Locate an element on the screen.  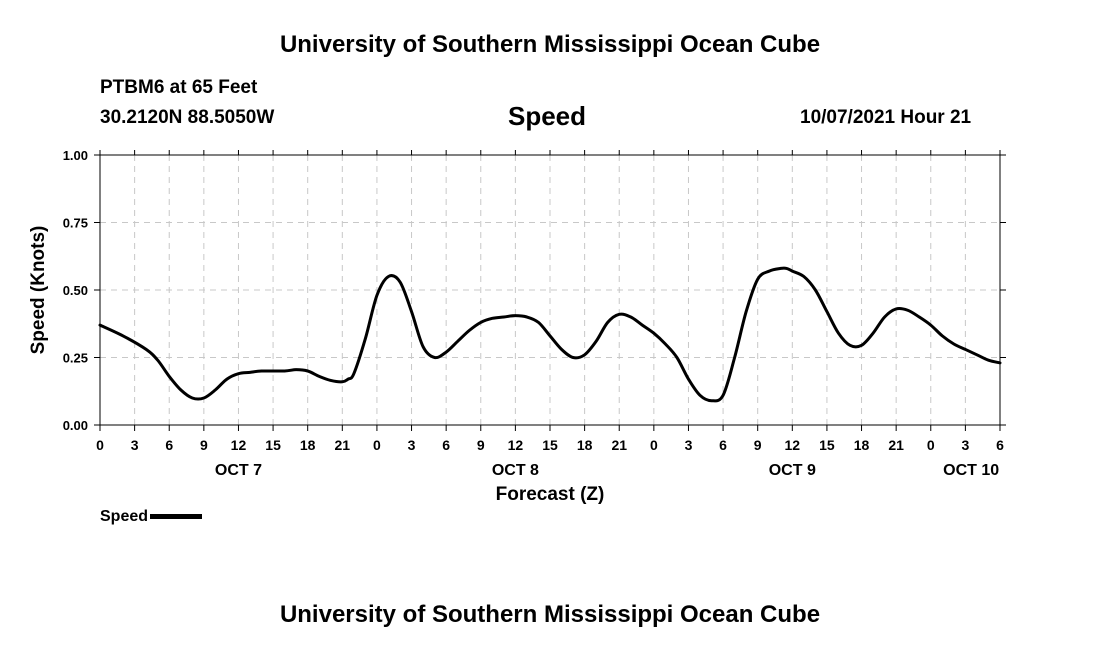
date-label: OCT 9 is located at coordinates (792, 470).